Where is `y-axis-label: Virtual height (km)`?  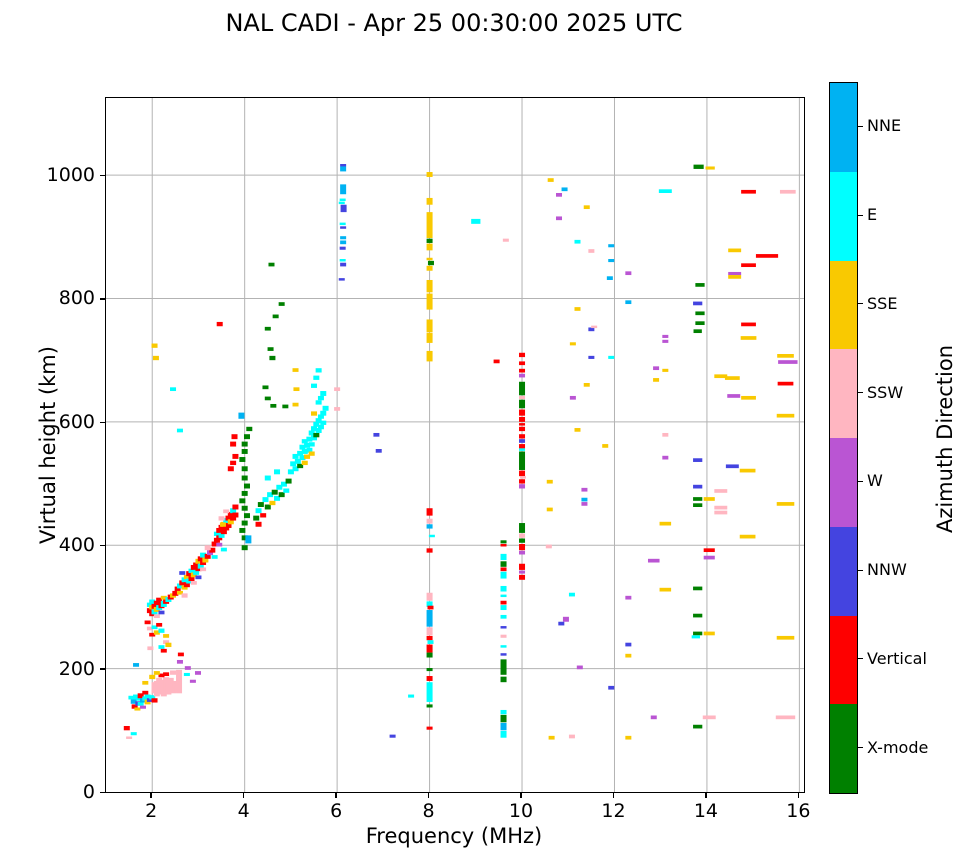
y-axis-label: Virtual height (km) is located at coordinates (48, 445).